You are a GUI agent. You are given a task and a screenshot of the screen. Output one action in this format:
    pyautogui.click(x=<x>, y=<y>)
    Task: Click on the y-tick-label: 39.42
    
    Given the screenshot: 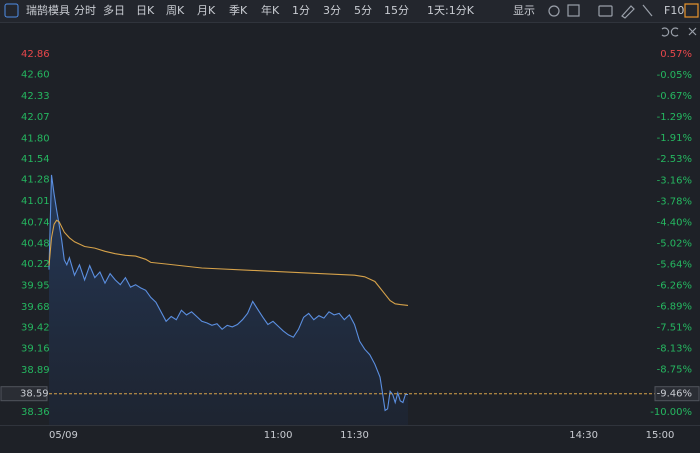 What is the action you would take?
    pyautogui.click(x=35, y=328)
    